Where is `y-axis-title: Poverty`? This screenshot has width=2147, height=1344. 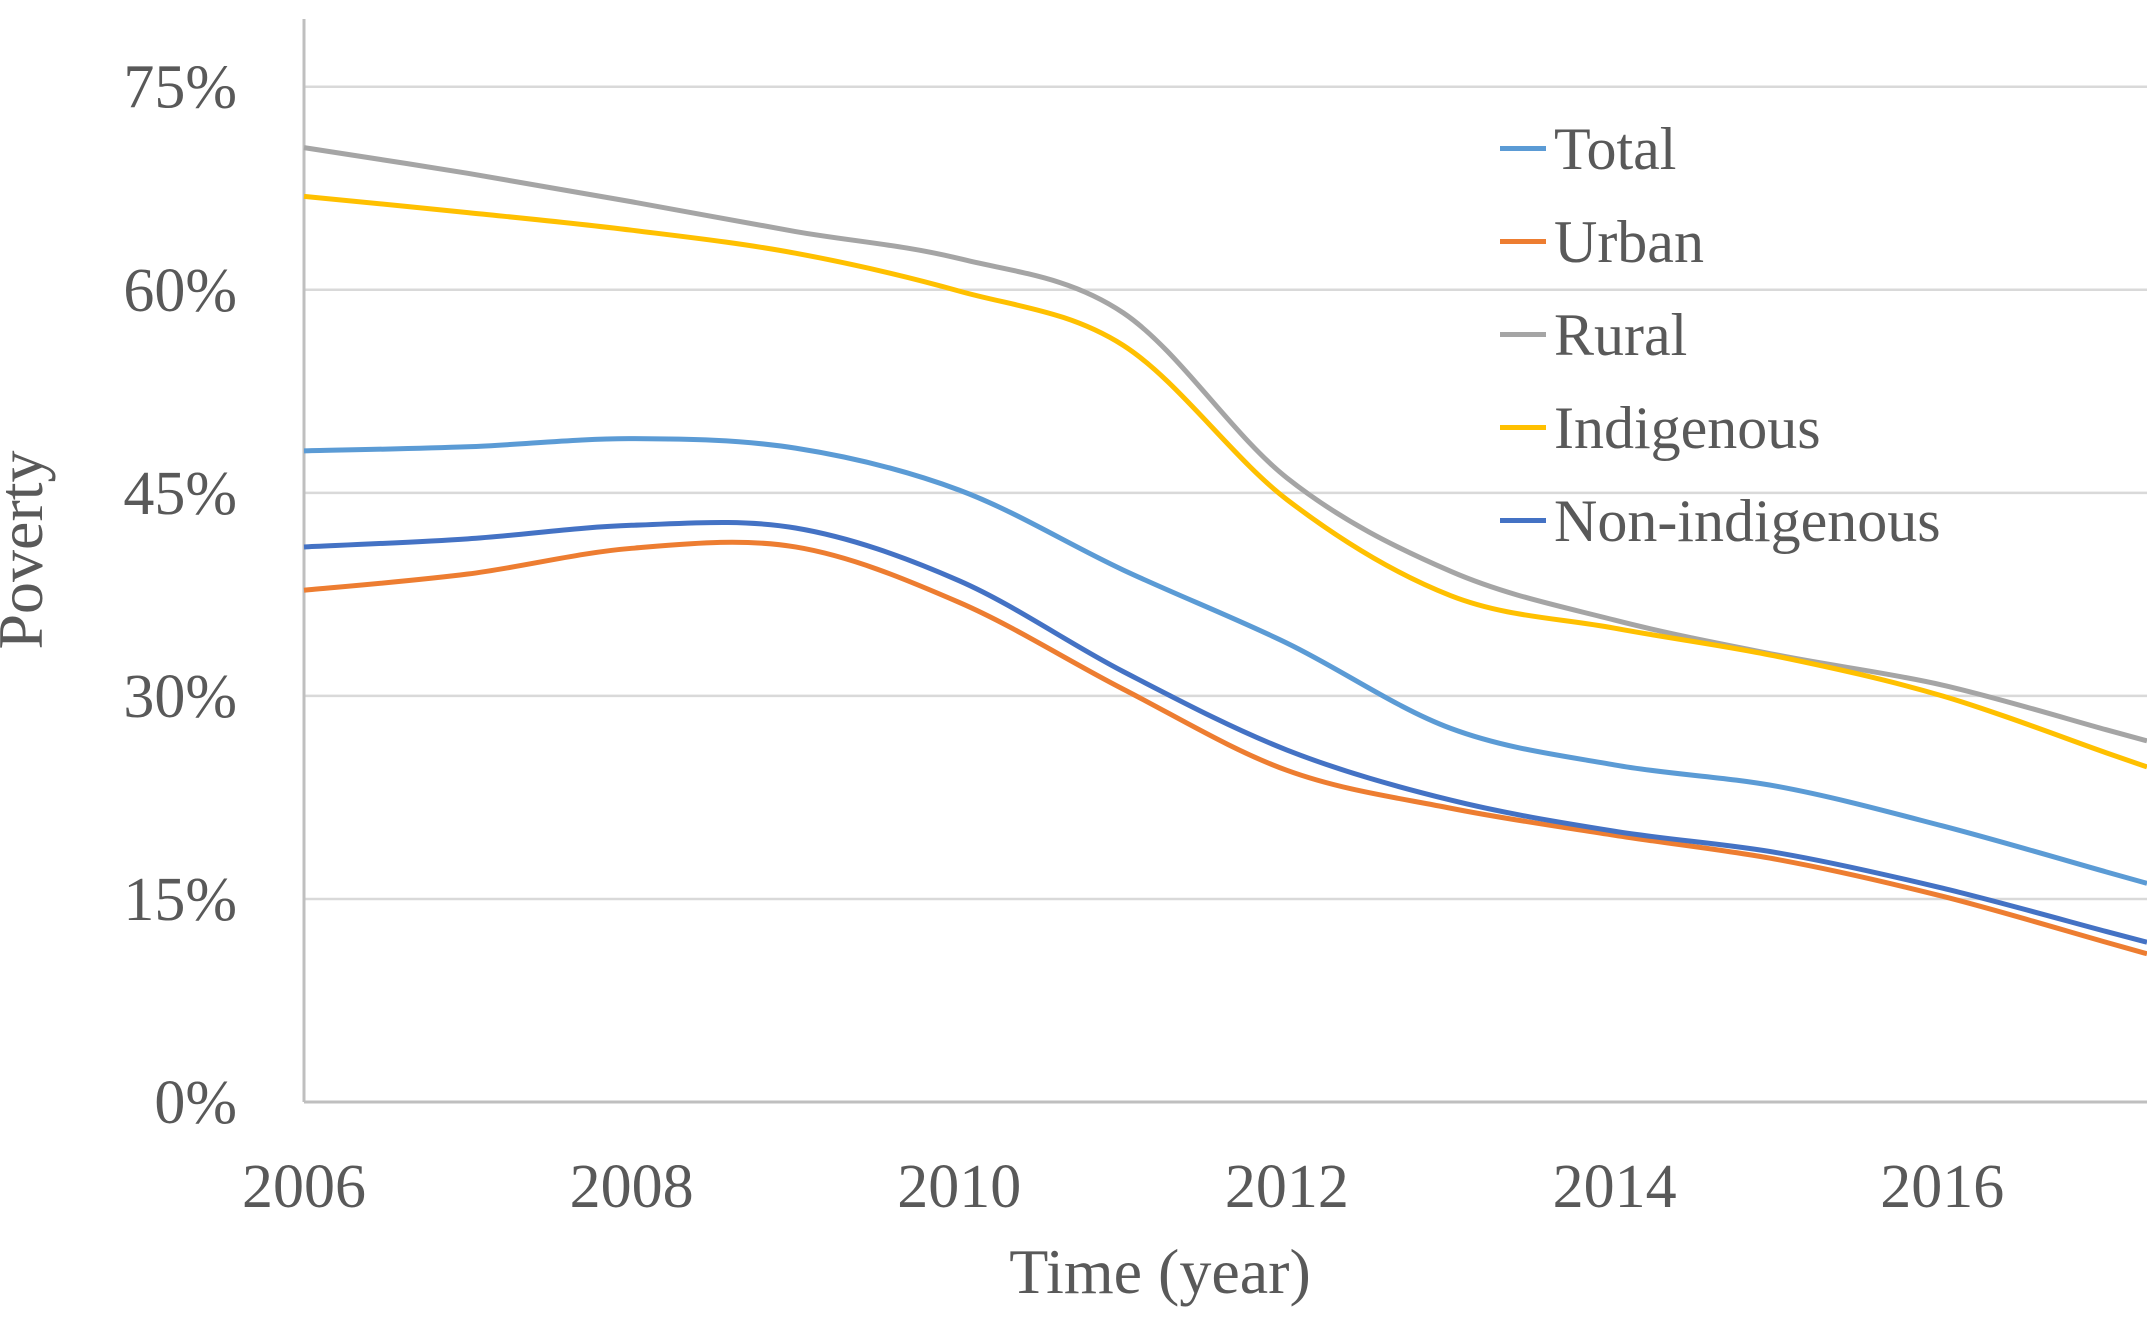 y-axis-title: Poverty is located at coordinates (28, 549).